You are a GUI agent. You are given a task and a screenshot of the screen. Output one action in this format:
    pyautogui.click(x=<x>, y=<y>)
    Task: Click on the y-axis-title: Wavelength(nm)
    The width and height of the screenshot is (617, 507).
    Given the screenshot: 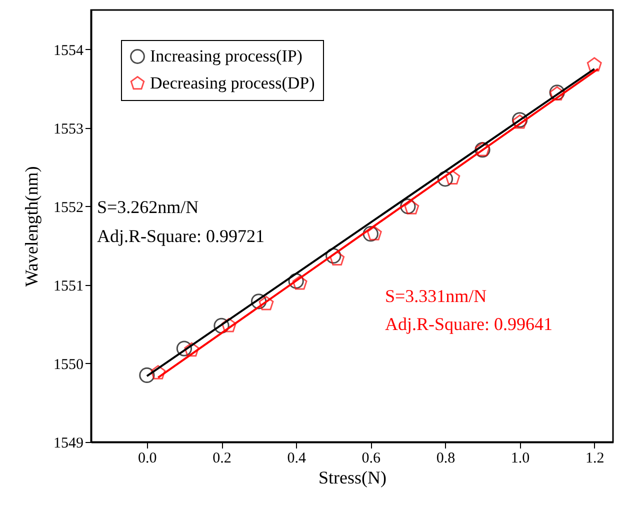 What is the action you would take?
    pyautogui.click(x=32, y=226)
    